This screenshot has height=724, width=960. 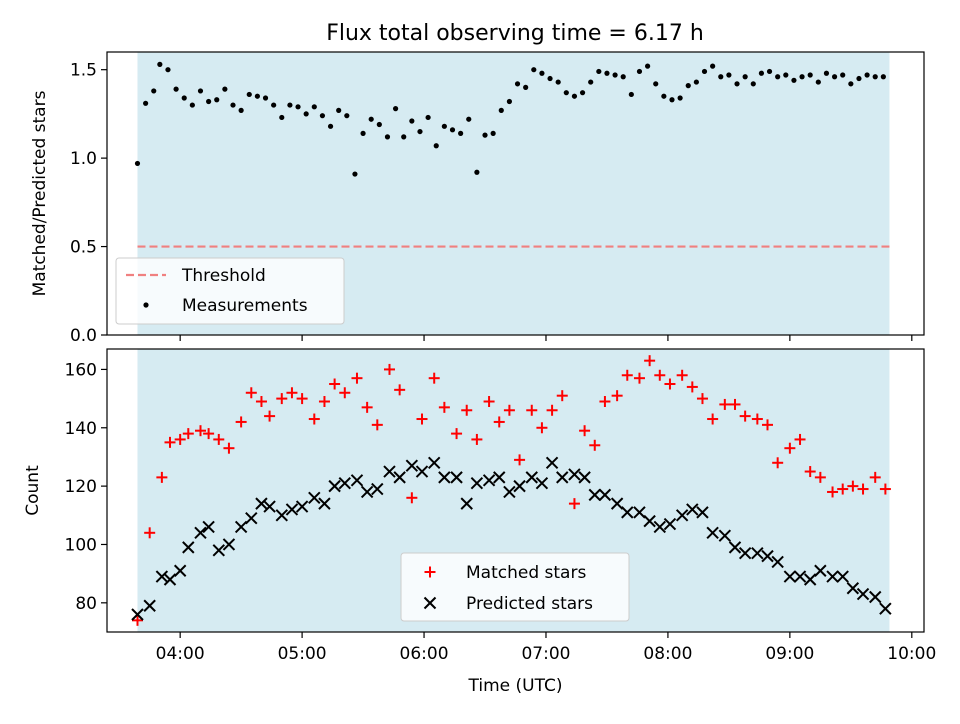 I want to click on y-tick-label: 0.0, so click(x=83, y=336).